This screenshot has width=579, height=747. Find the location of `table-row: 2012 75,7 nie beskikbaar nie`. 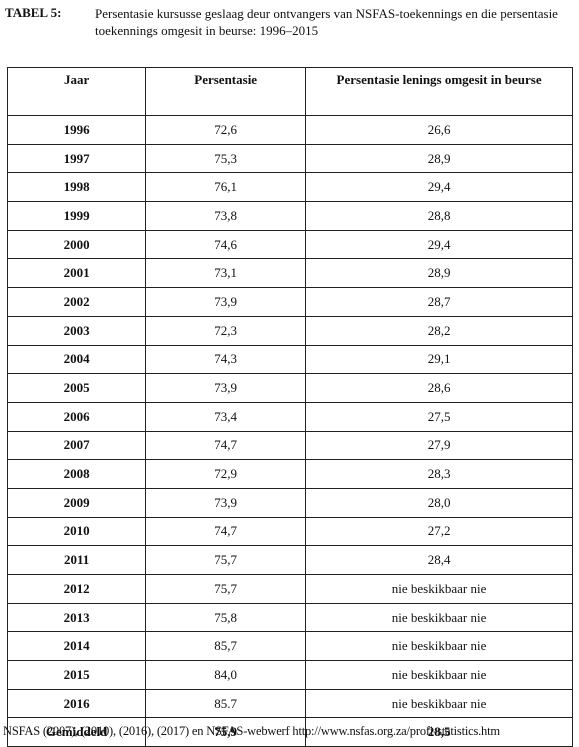

table-row: 2012 75,7 nie beskikbaar nie is located at coordinates (289, 589).